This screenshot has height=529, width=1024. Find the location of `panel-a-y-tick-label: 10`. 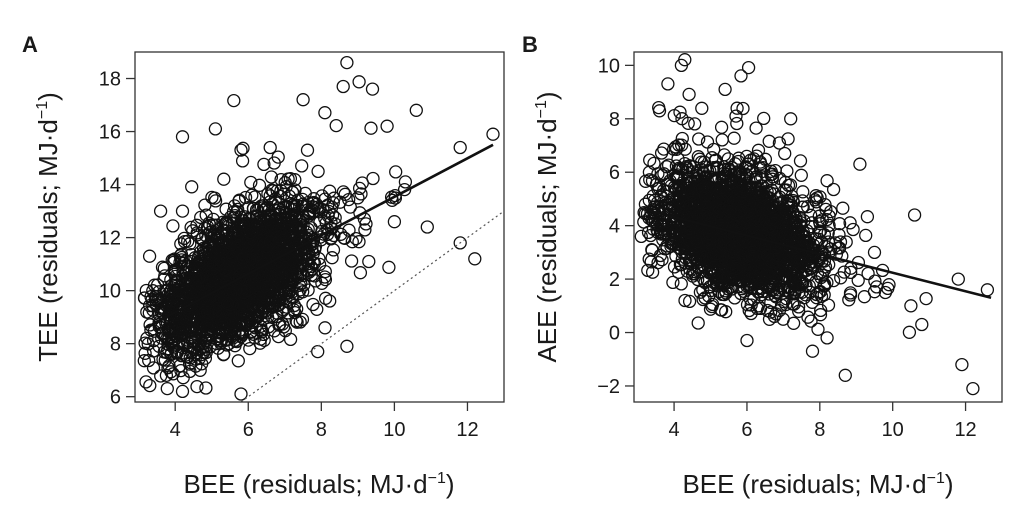

panel-a-y-tick-label: 10 is located at coordinates (110, 292).